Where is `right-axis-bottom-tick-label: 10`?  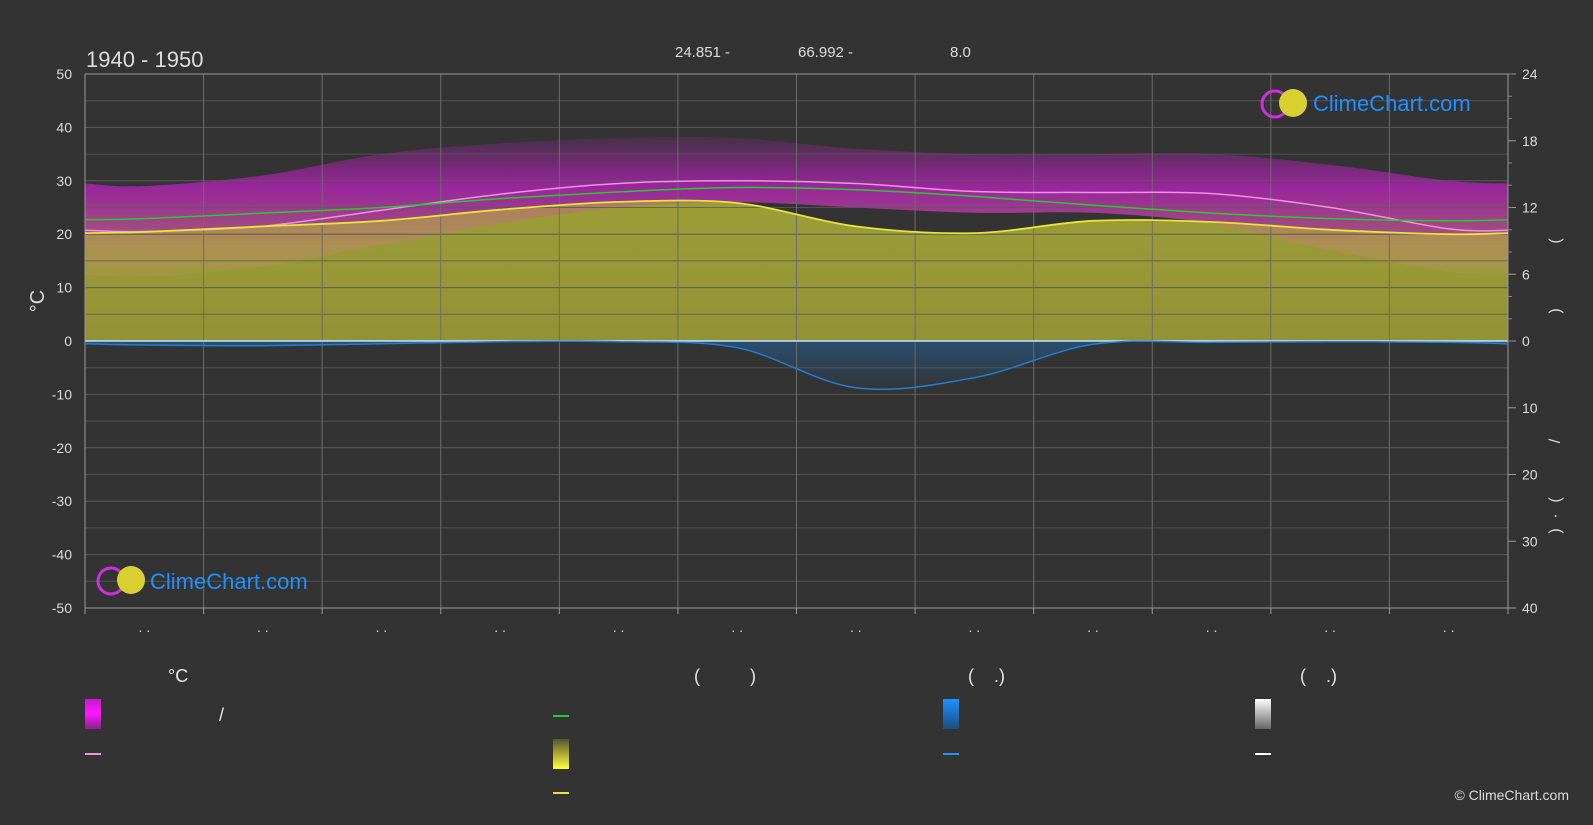
right-axis-bottom-tick-label: 10 is located at coordinates (1530, 408).